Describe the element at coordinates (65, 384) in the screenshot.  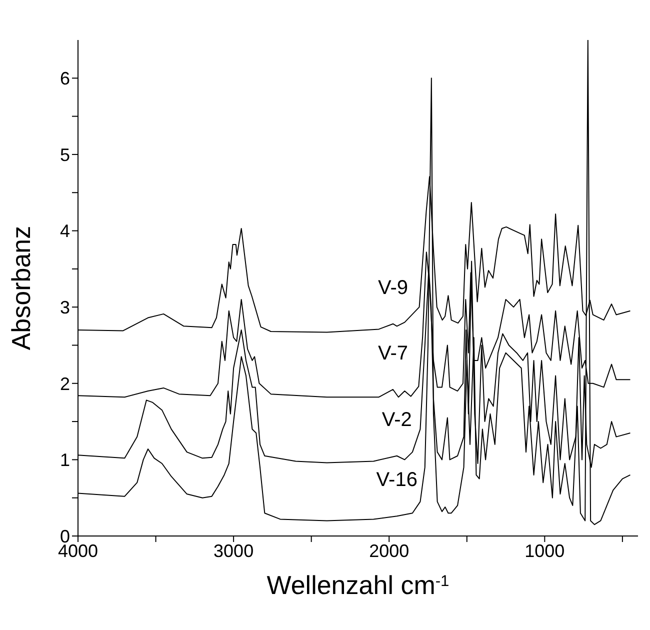
I see `y-tick-label: 2` at that location.